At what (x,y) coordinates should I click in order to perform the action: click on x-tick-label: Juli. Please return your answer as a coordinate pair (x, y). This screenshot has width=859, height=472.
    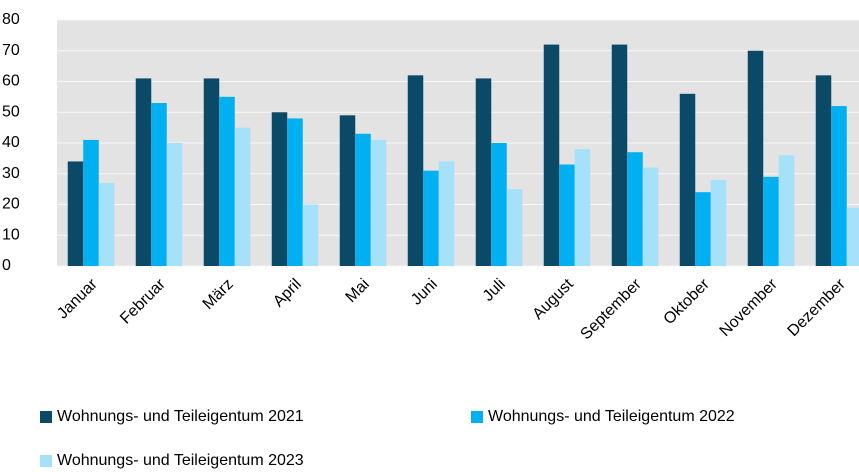
    Looking at the image, I should click on (494, 290).